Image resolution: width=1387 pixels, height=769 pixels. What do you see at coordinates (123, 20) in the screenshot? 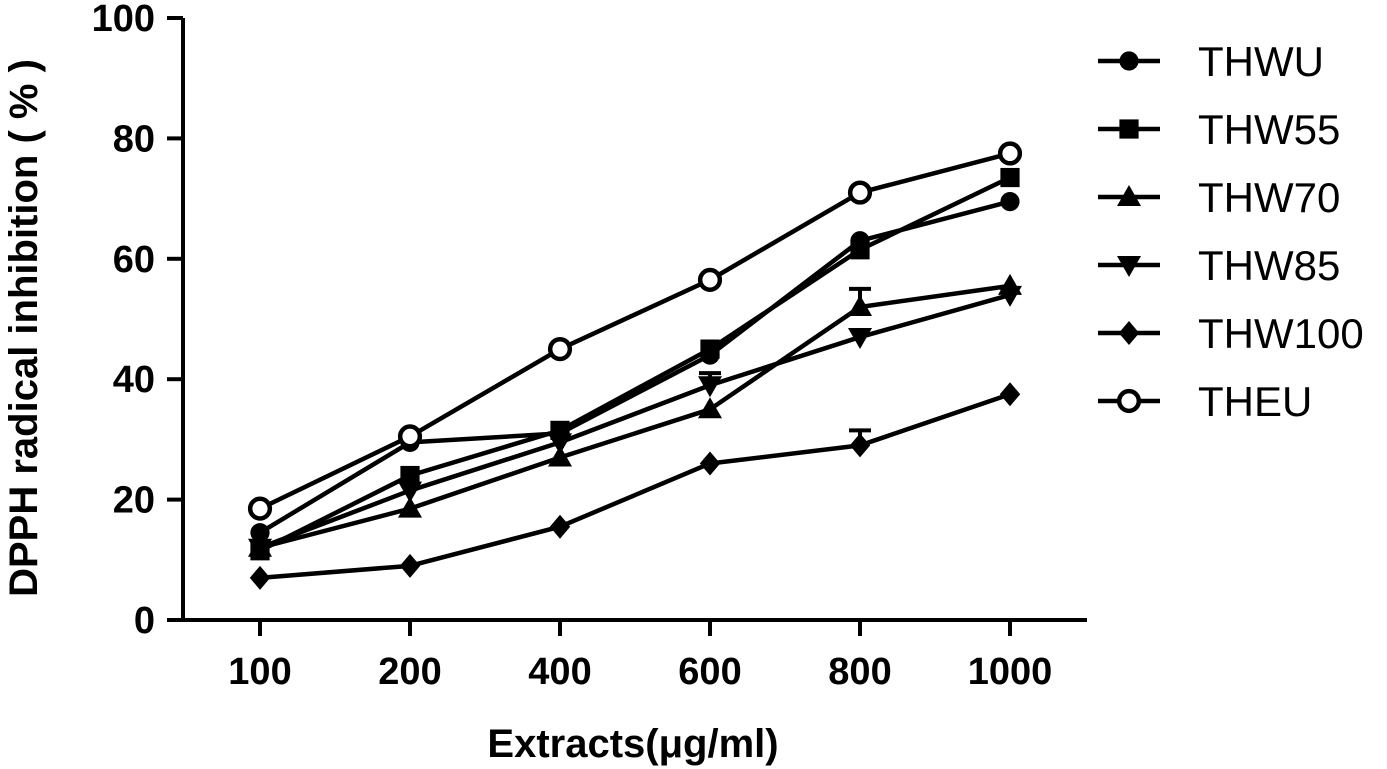
I see `y-tick-label: 100` at bounding box center [123, 20].